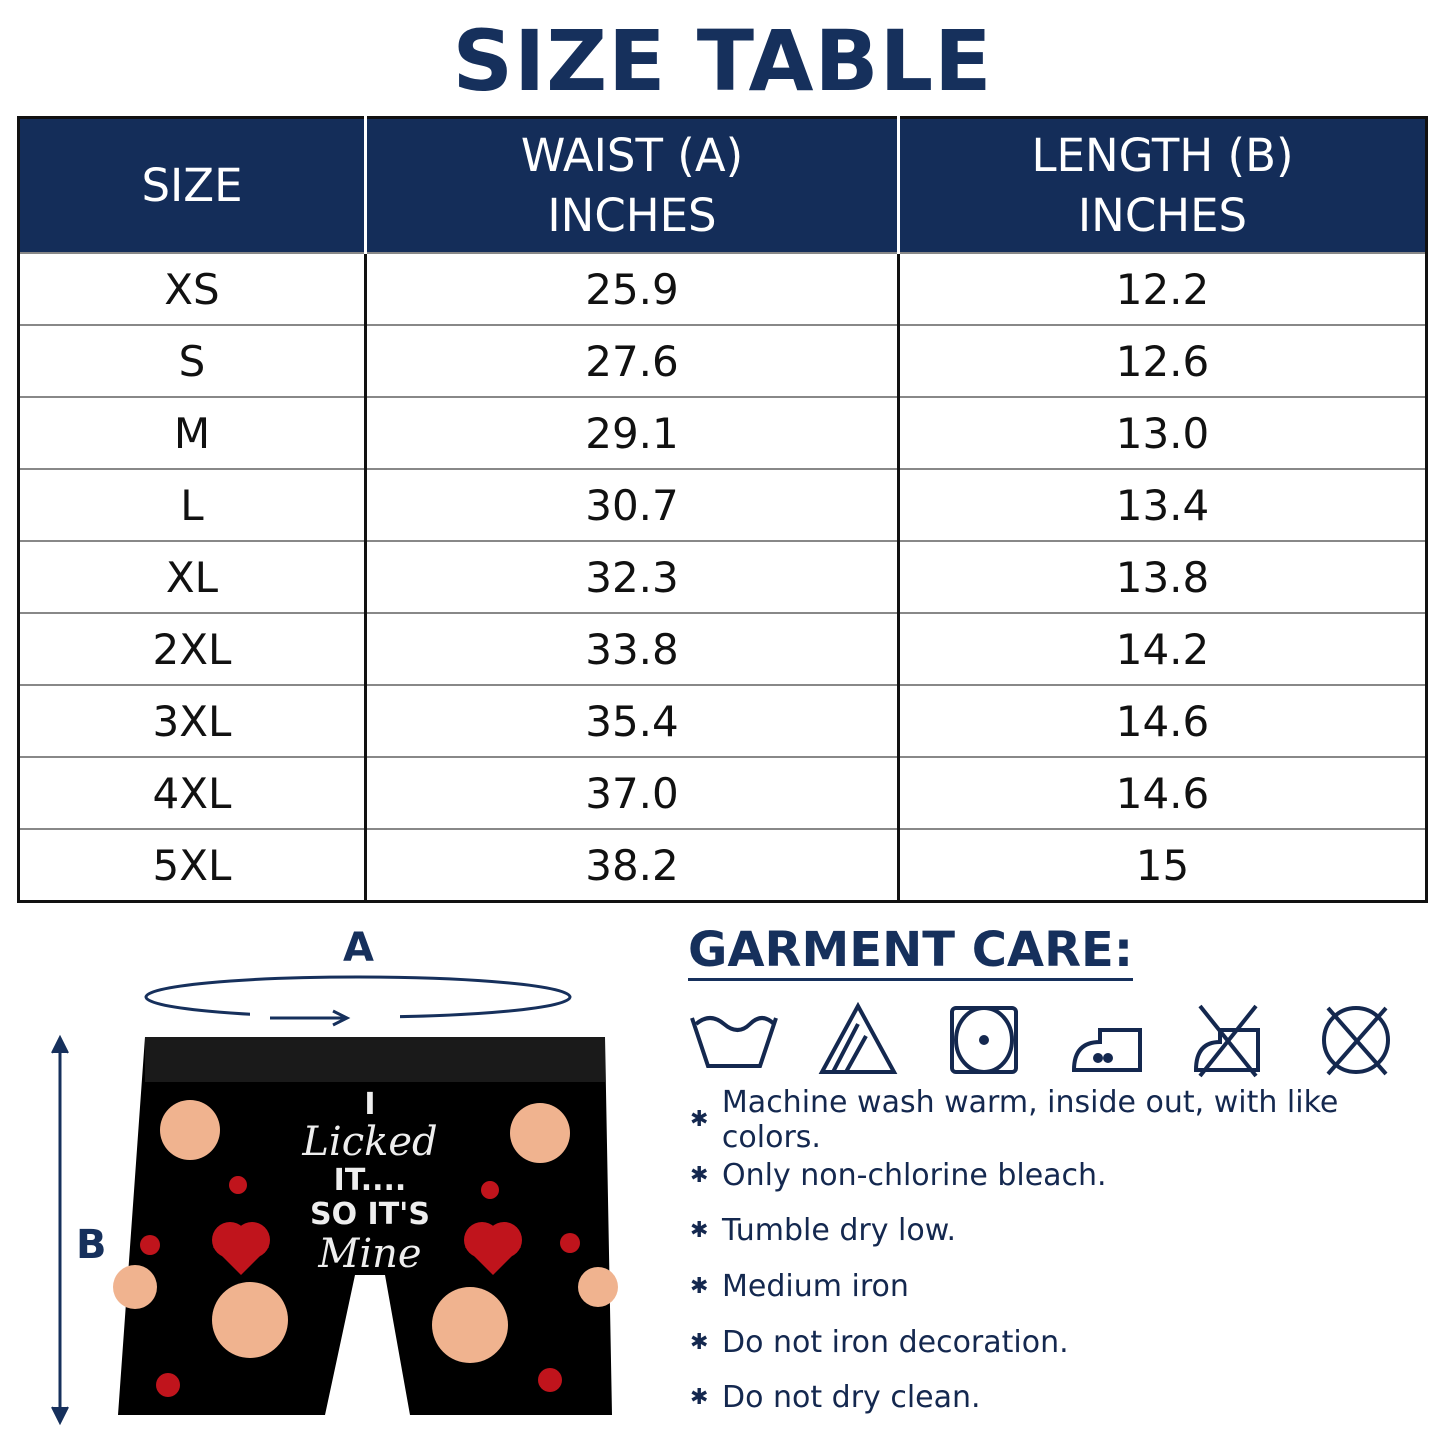 The width and height of the screenshot is (1445, 1445). Describe the element at coordinates (1067, 1231) in the screenshot. I see `care-item: ✱ Tumble dry low.` at that location.